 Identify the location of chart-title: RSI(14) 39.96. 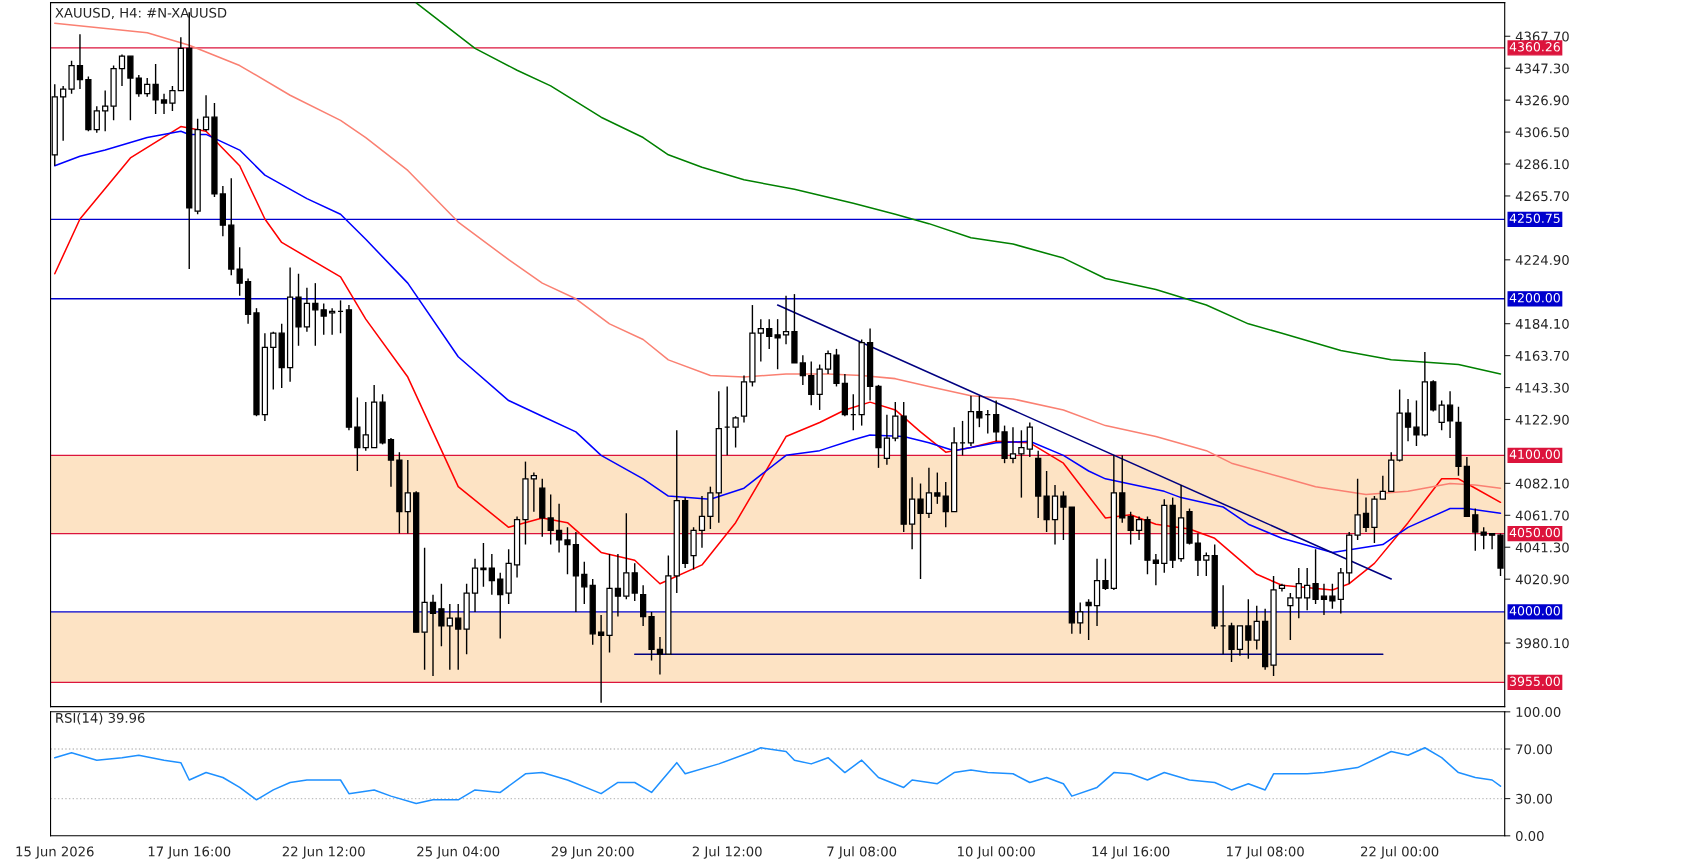
(100, 718).